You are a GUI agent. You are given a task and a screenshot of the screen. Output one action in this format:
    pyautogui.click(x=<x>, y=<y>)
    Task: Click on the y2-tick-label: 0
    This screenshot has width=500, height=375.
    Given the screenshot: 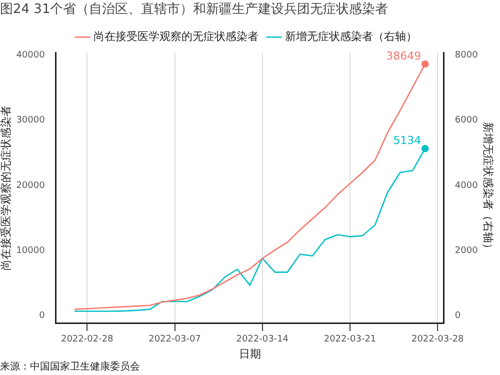 What is the action you would take?
    pyautogui.click(x=457, y=316)
    